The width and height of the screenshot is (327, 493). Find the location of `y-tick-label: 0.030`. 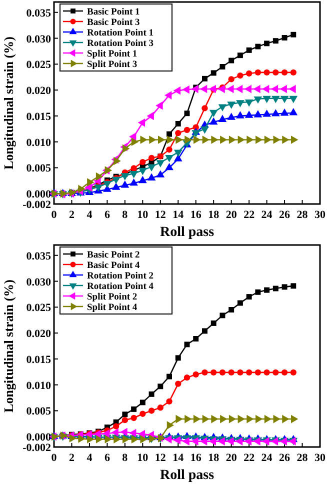

y-tick-label: 0.030 is located at coordinates (39, 39).